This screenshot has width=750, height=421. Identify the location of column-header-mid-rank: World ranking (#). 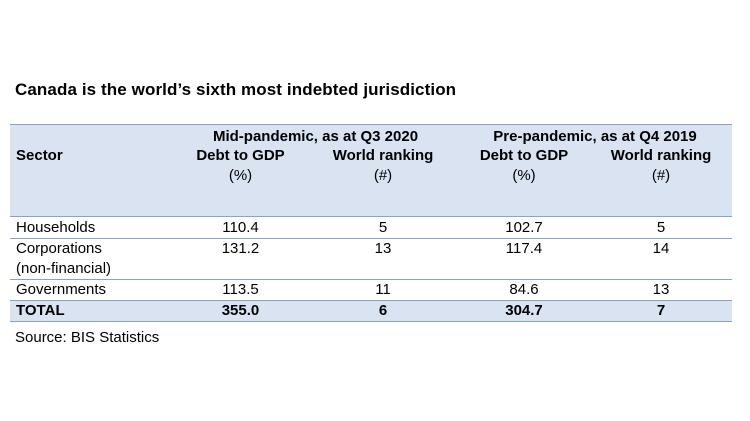
(383, 166).